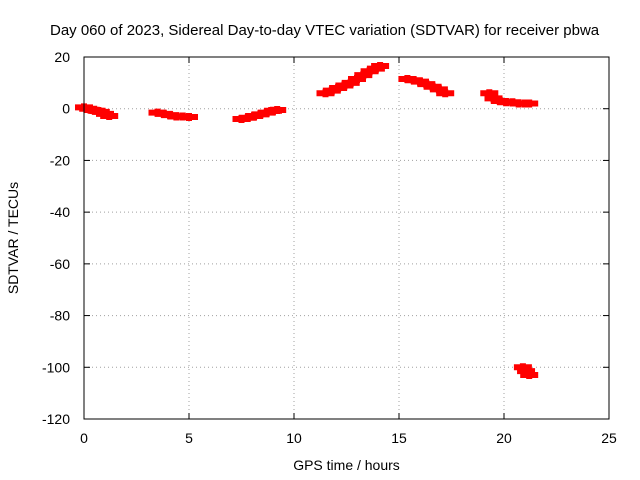 The image size is (640, 480). I want to click on x-tick-label: 0, so click(84, 438).